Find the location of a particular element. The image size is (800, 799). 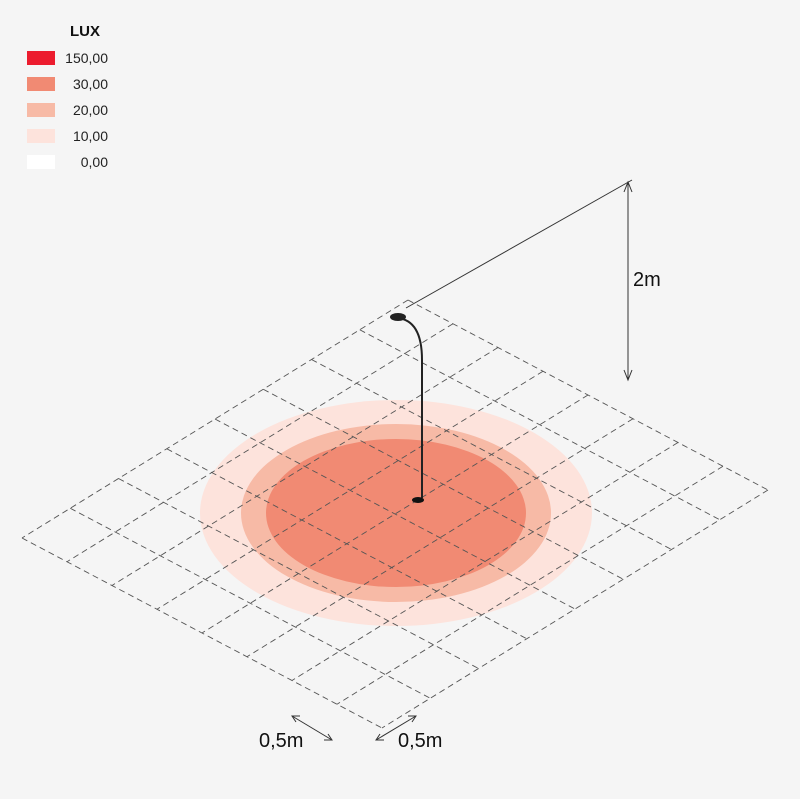

lamp-head is located at coordinates (398, 317).